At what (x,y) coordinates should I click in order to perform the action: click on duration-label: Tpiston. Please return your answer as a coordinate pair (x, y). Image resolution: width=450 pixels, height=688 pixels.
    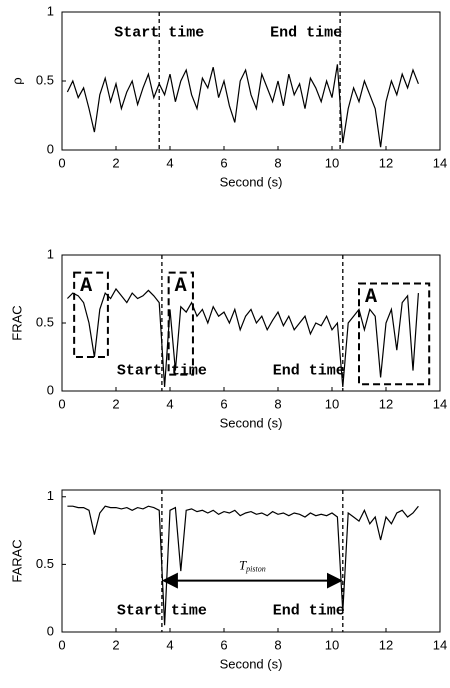
    Looking at the image, I should click on (252, 566).